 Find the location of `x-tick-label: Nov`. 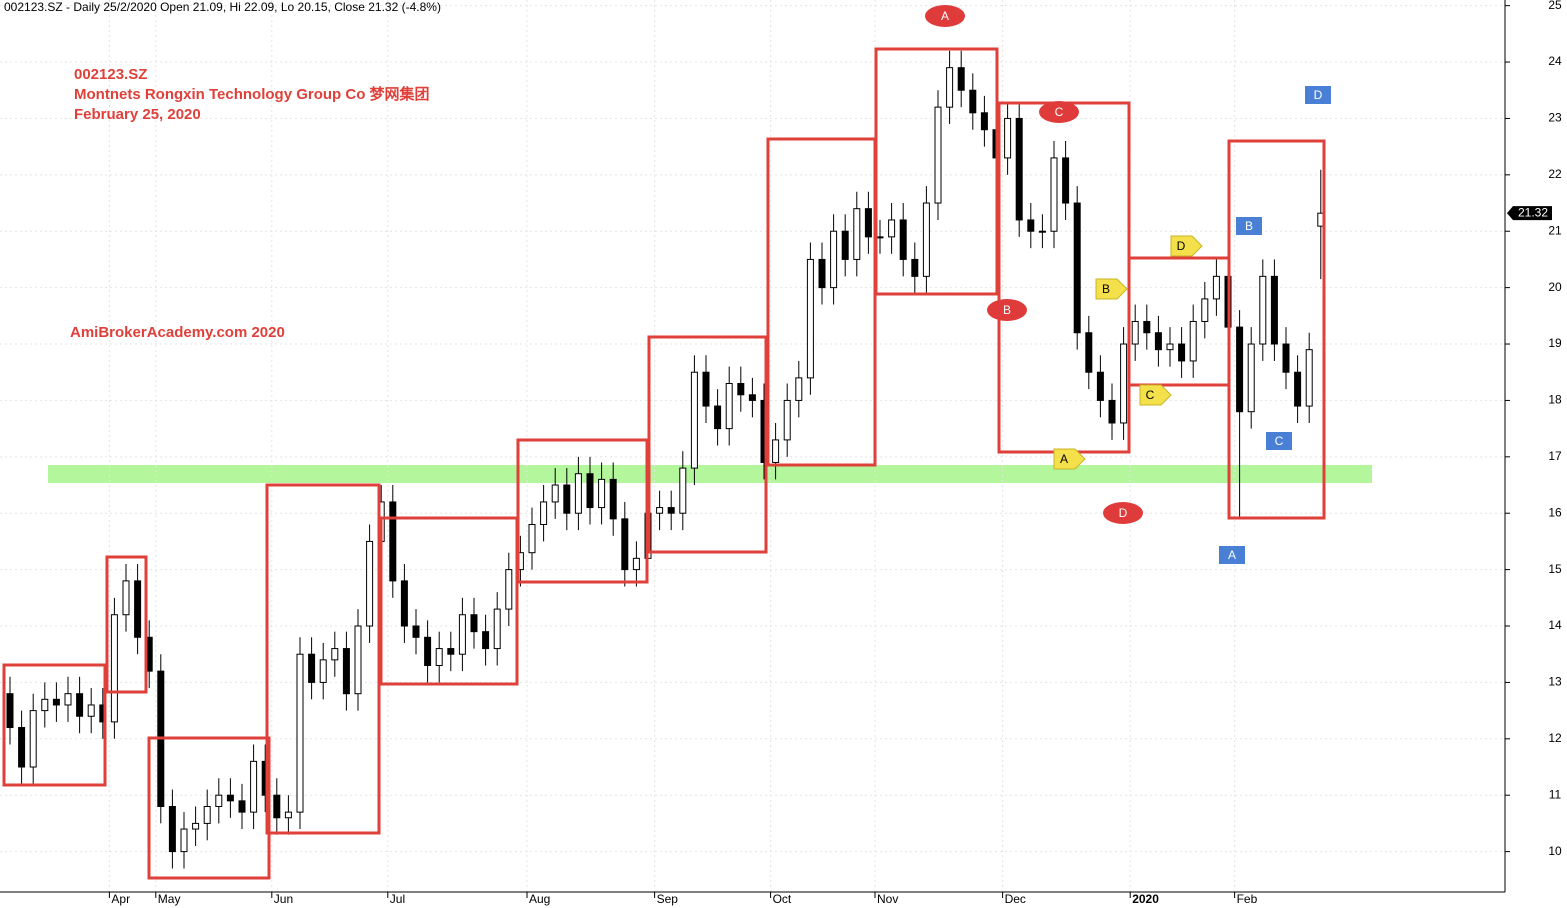

x-tick-label: Nov is located at coordinates (887, 899).